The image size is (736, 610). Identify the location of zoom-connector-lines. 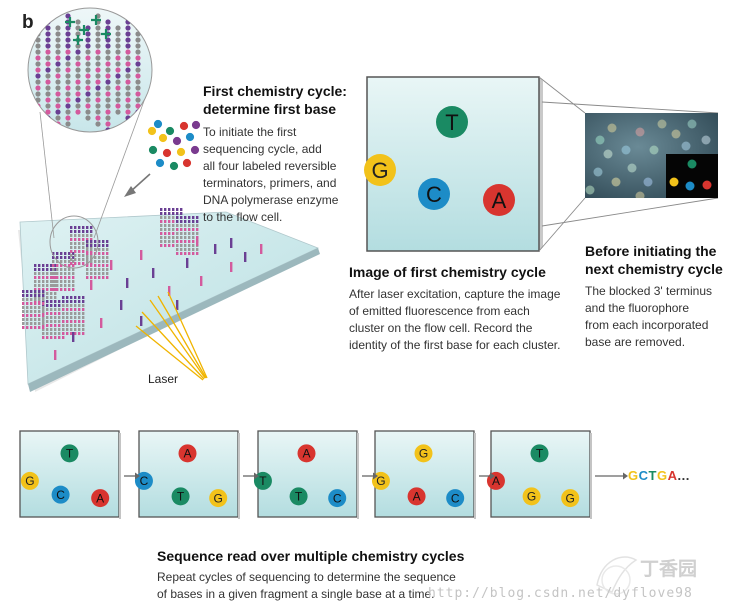
(628, 164).